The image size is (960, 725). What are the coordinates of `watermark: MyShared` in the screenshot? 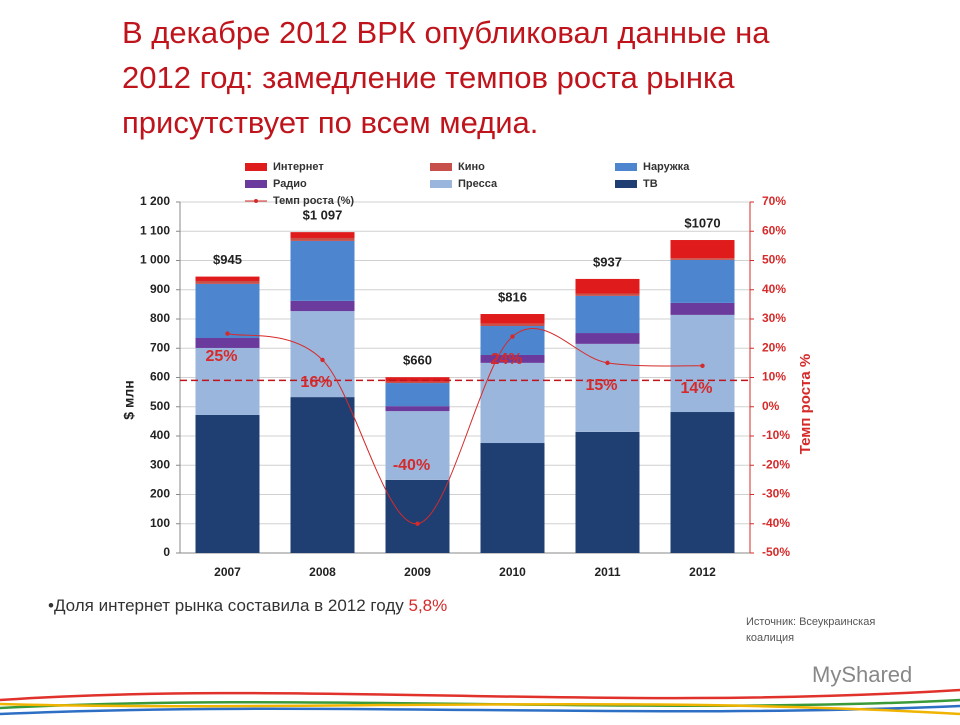 It's located at (862, 674).